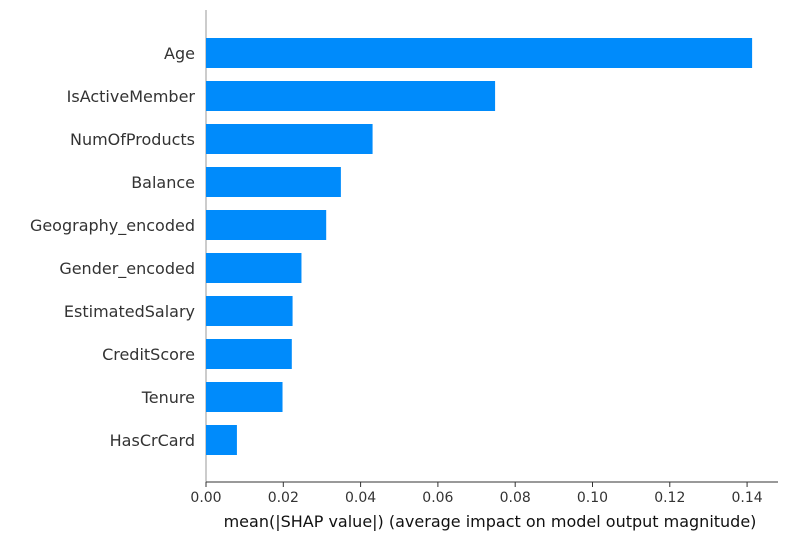 The image size is (790, 540). Describe the element at coordinates (283, 498) in the screenshot. I see `x-tick-label: 0.02` at that location.